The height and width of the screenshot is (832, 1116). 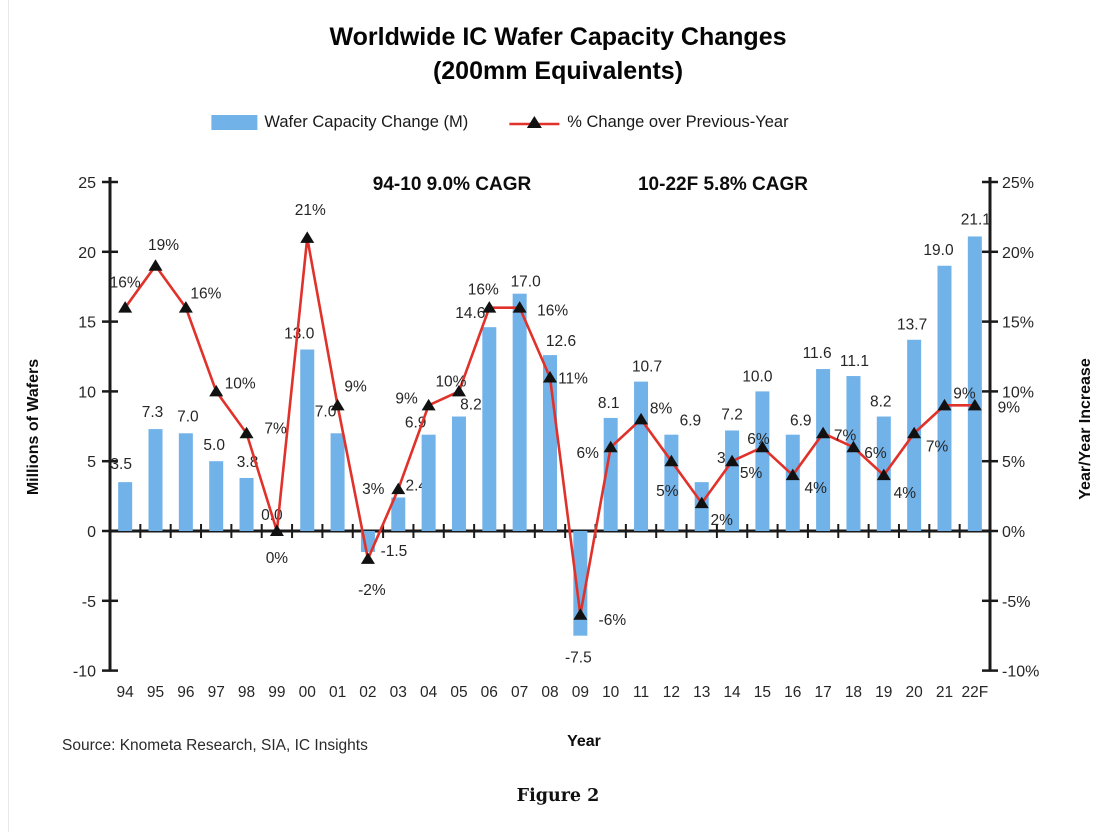 I want to click on x-tick-label: 13, so click(x=701, y=692).